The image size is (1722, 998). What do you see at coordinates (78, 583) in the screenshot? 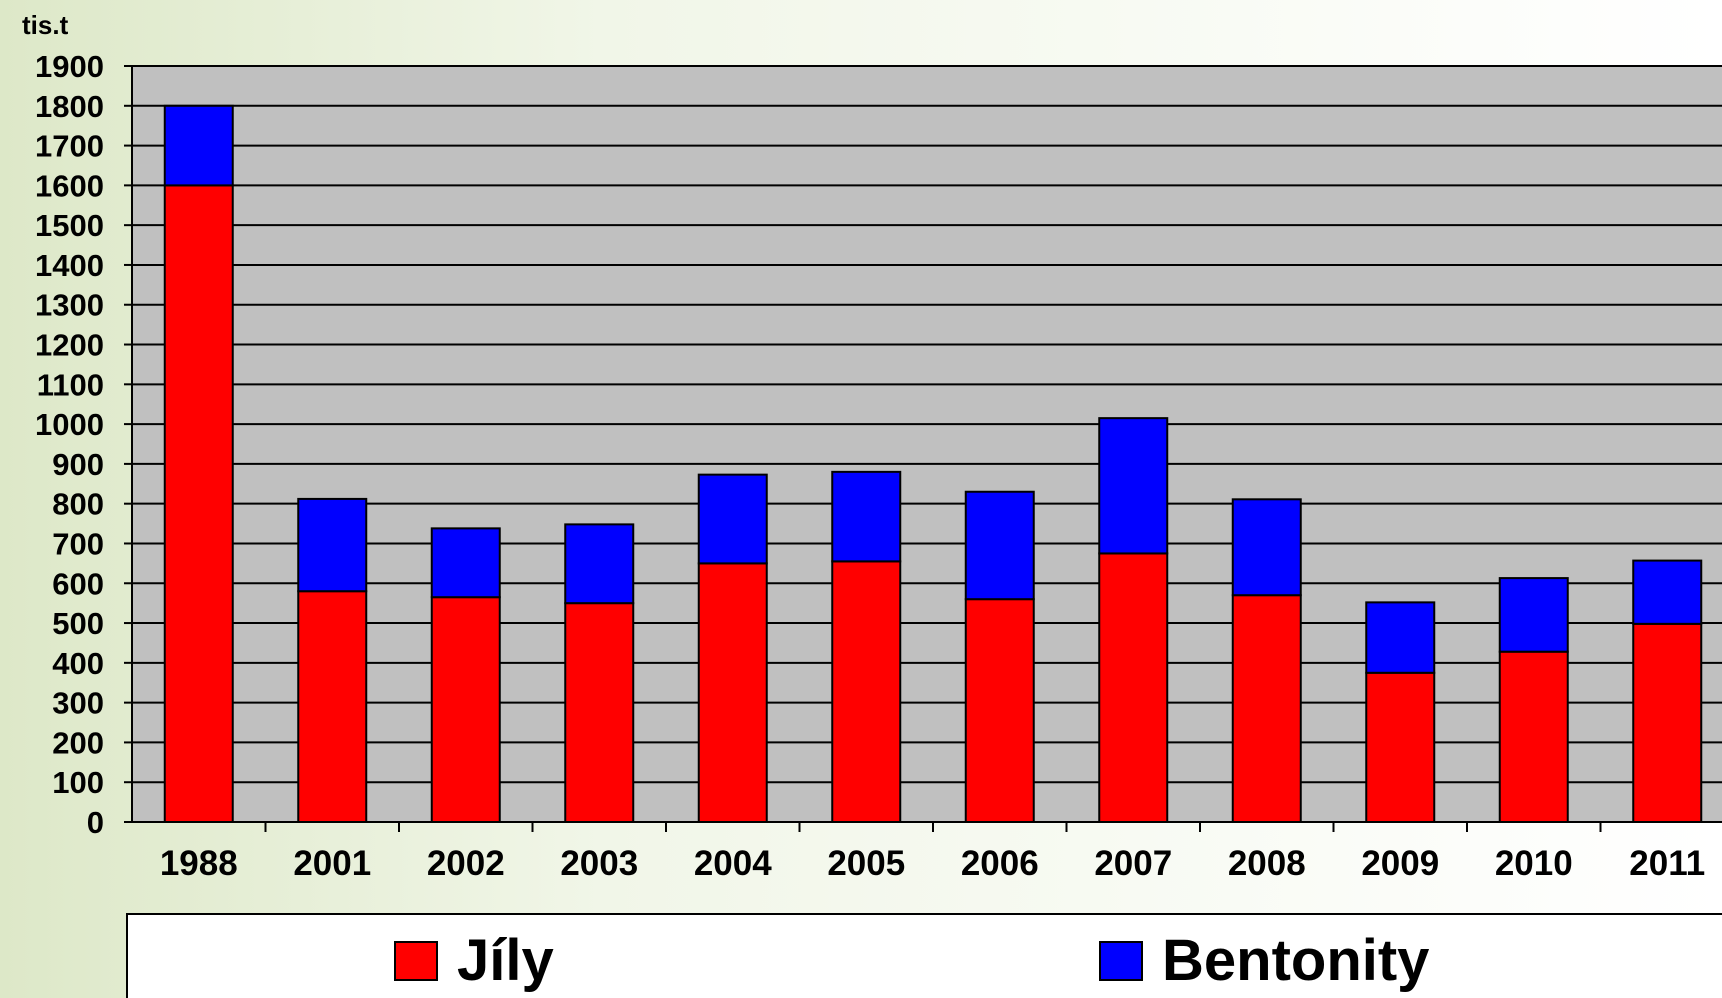
I see `y-tick-label: 600` at bounding box center [78, 583].